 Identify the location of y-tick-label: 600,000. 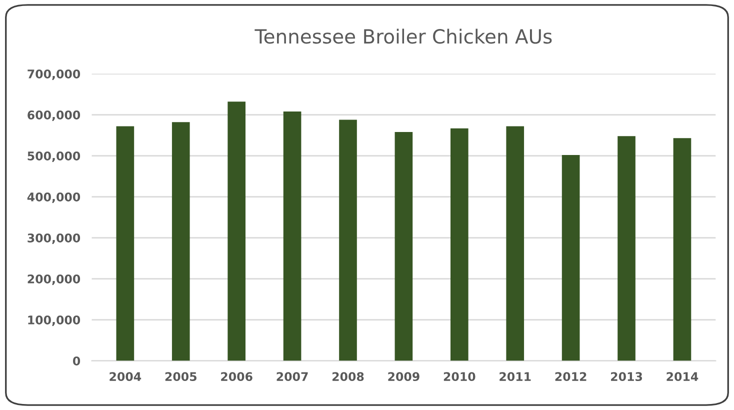
(54, 115).